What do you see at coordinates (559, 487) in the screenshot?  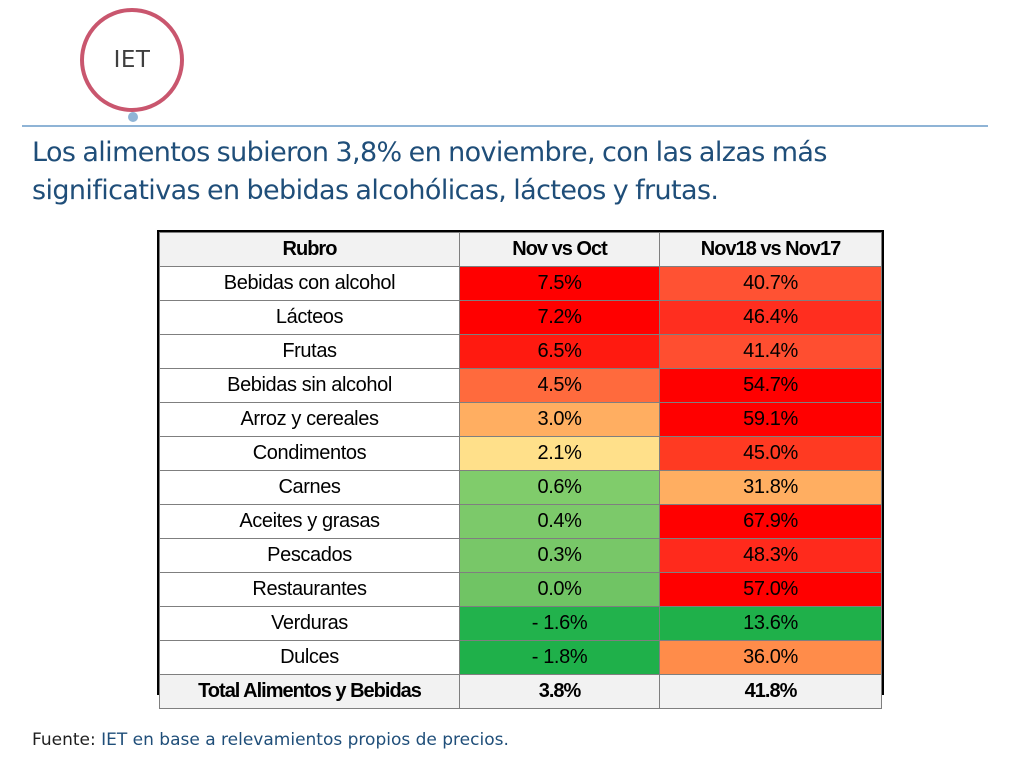 I see `nov-vs-oct-cell: 0.6%` at bounding box center [559, 487].